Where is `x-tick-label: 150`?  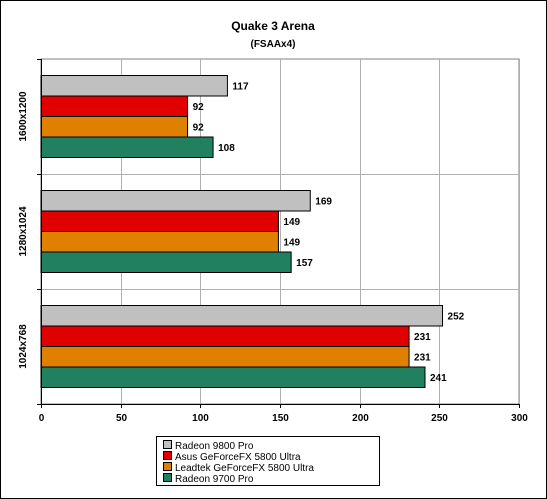
x-tick-label: 150 is located at coordinates (280, 418).